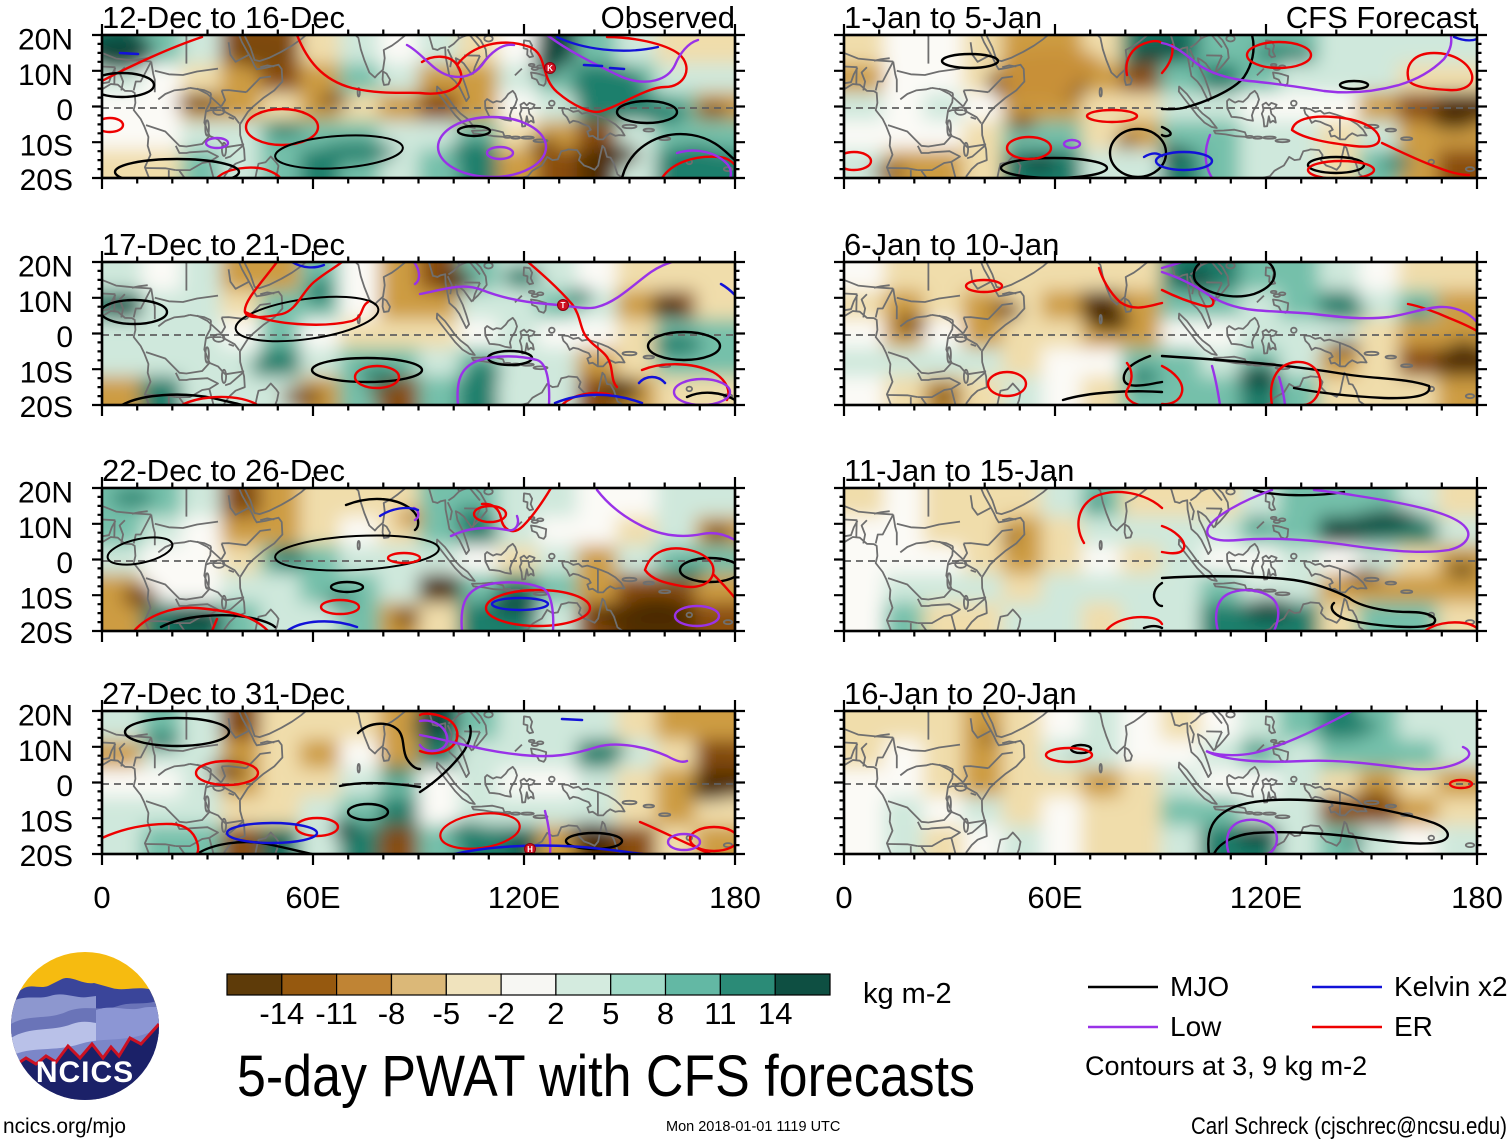 This screenshot has width=1510, height=1147. Describe the element at coordinates (64, 1126) in the screenshot. I see `svg-text: ncics.org/mjo` at that location.